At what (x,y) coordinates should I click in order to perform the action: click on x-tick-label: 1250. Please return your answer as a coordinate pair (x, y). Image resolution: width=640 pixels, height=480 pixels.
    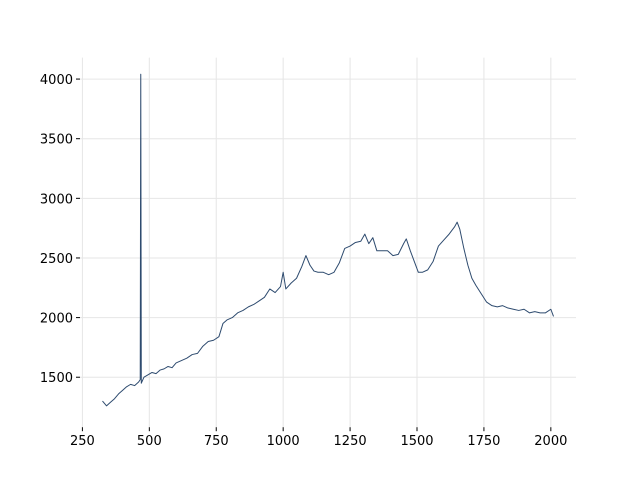
    Looking at the image, I should click on (350, 441).